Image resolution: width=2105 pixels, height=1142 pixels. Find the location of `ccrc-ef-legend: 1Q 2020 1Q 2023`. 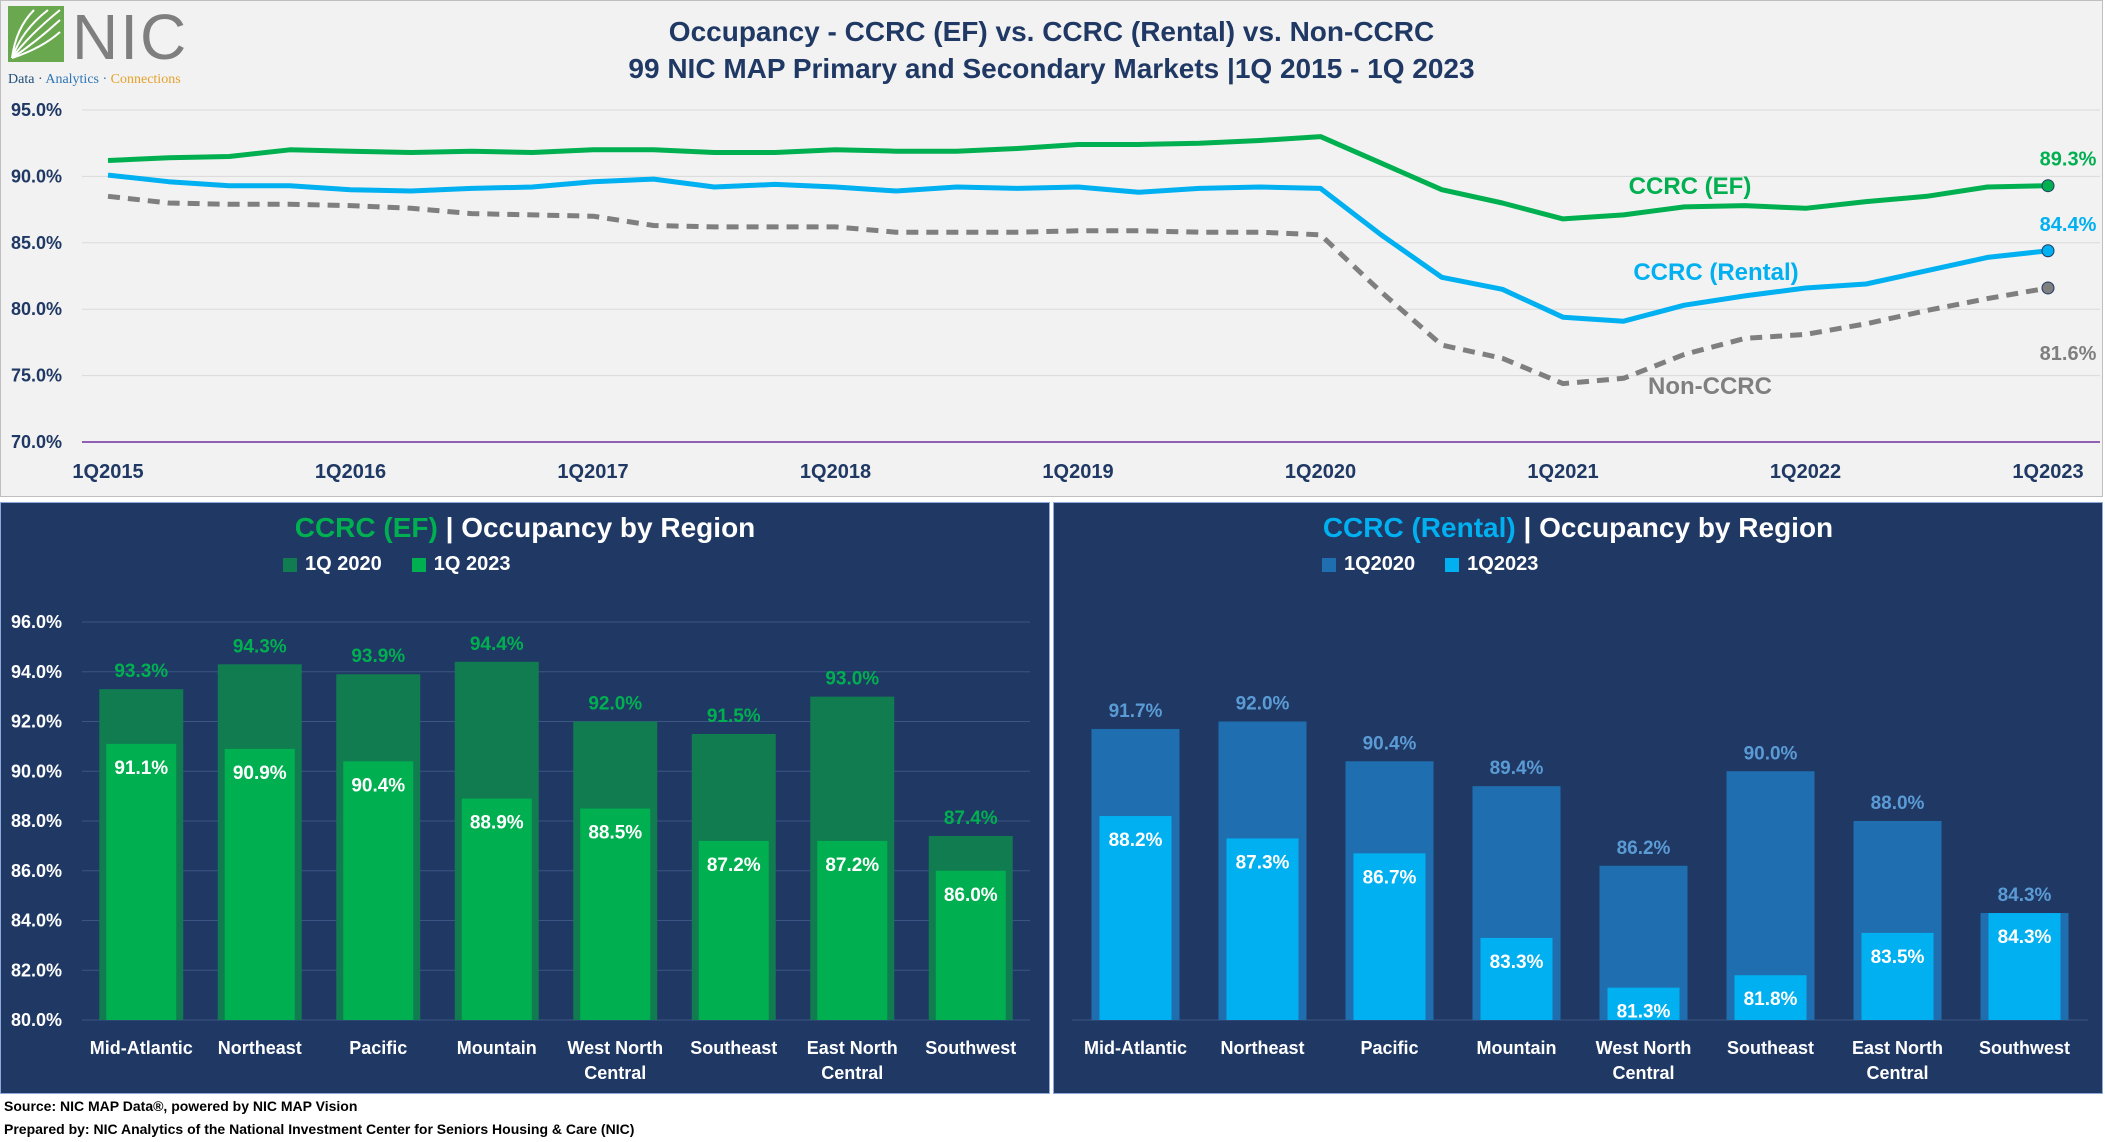

ccrc-ef-legend: 1Q 2020 1Q 2023 is located at coordinates (396, 564).